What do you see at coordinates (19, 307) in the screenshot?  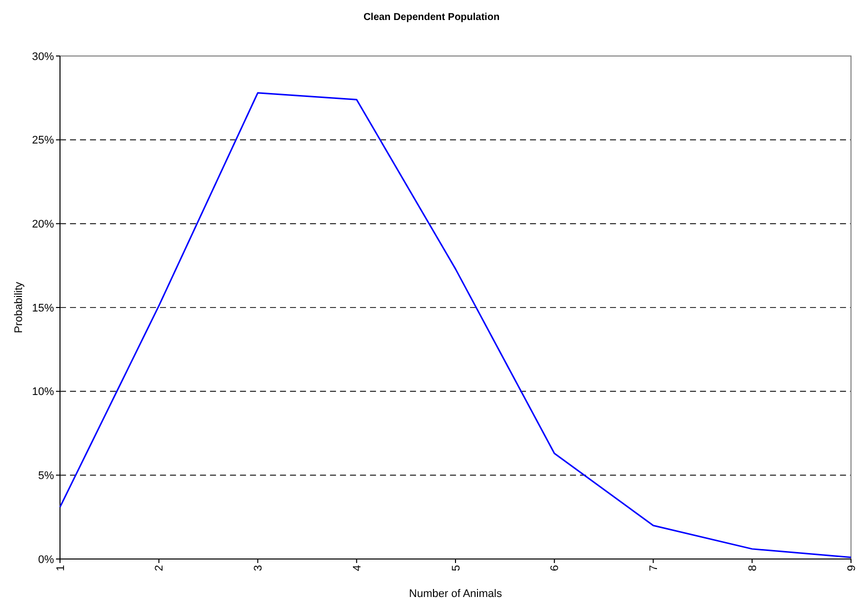 I see `y-axis-title: Probability` at bounding box center [19, 307].